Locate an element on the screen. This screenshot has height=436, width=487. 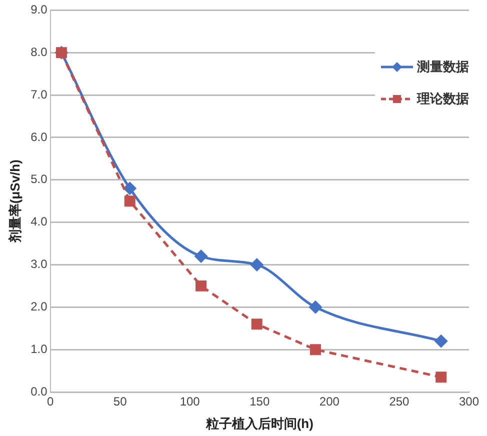
x-tick-label: 250 is located at coordinates (399, 401).